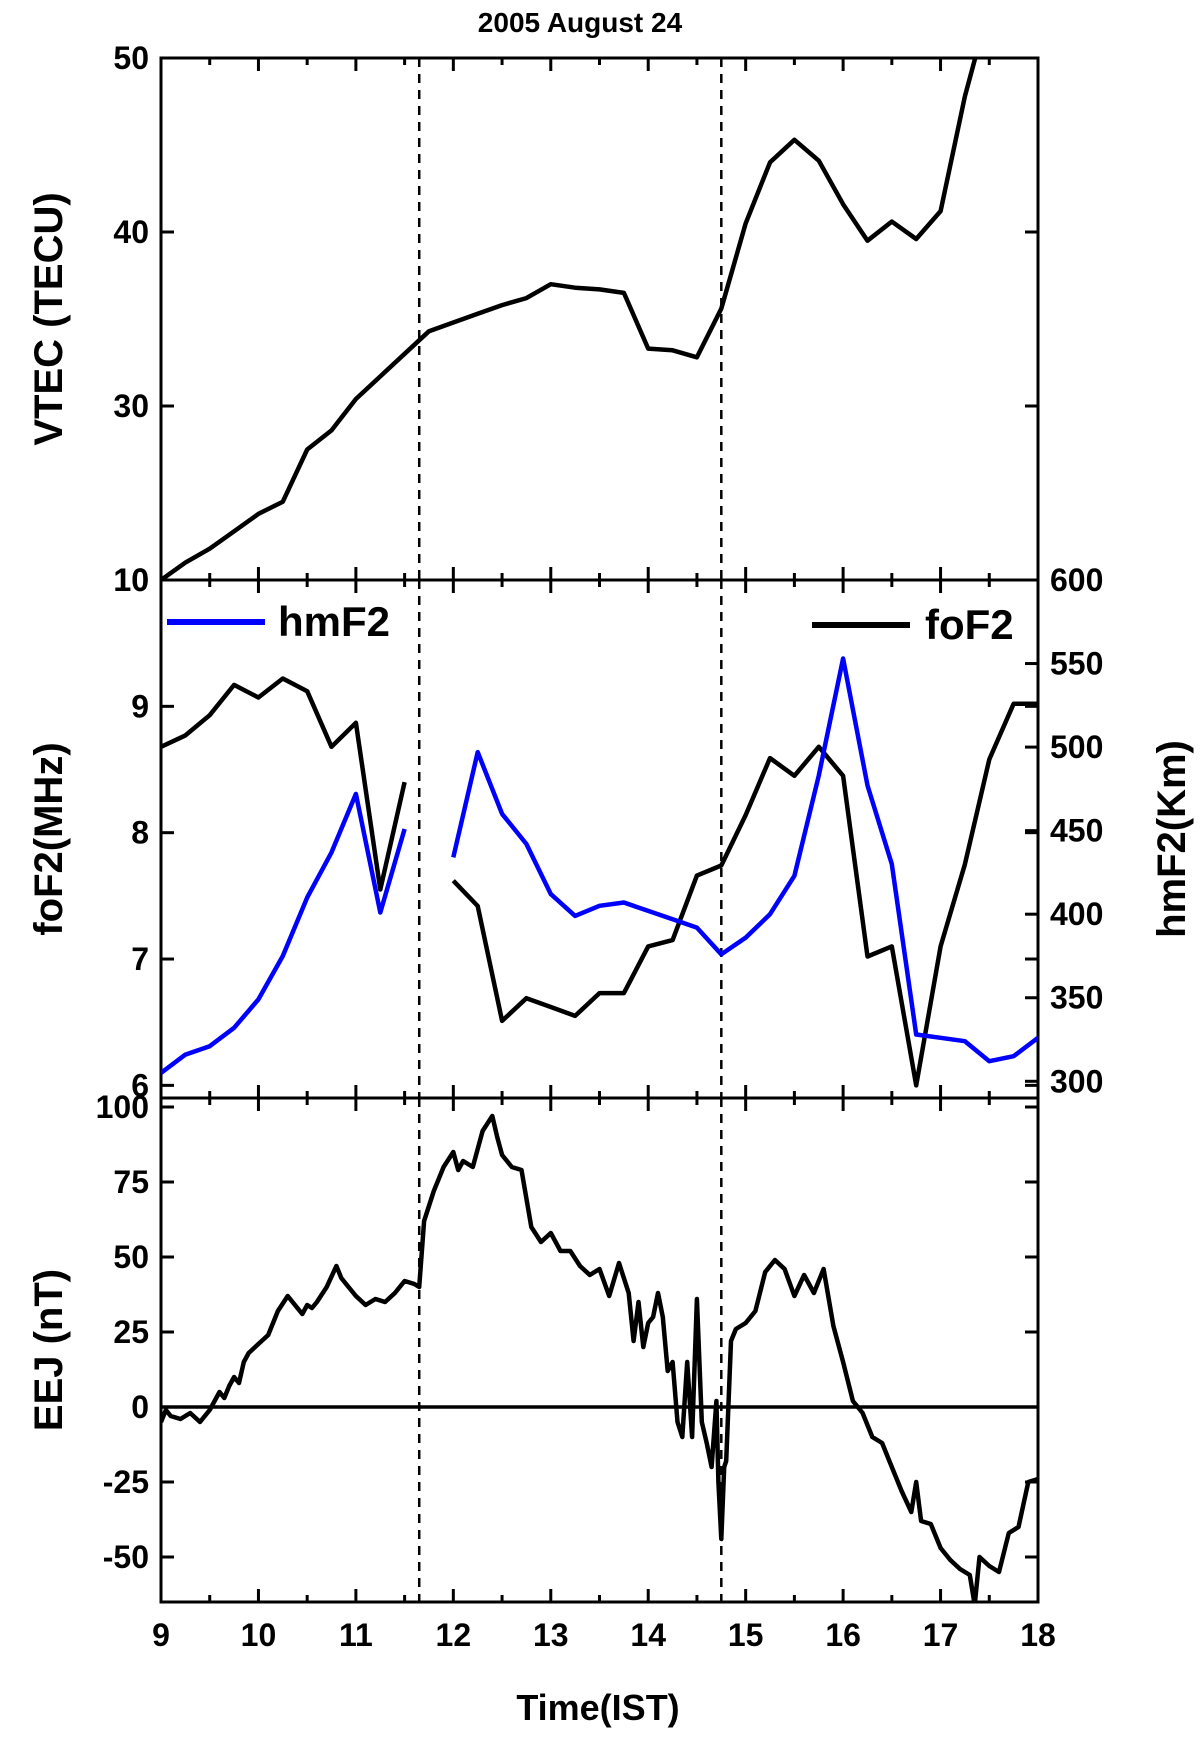 The height and width of the screenshot is (1740, 1200). Describe the element at coordinates (1076, 747) in the screenshot. I see `y-right-tick-label: 500` at that location.